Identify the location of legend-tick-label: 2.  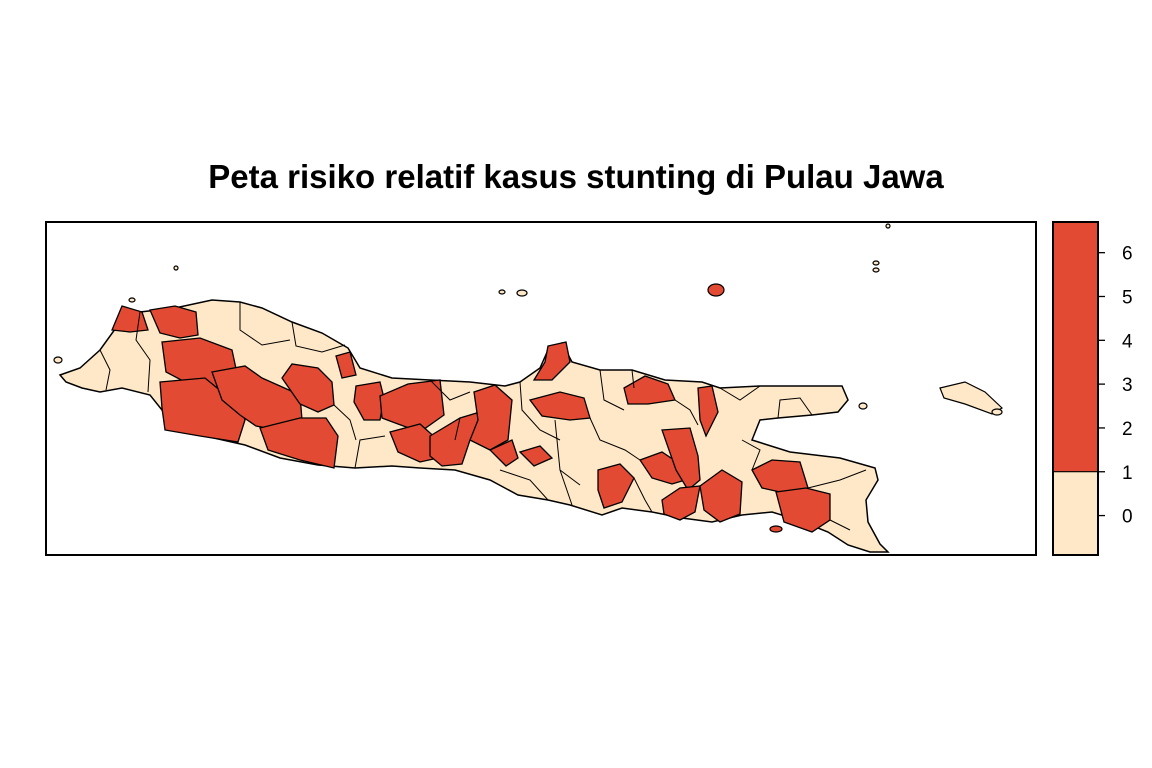
(1127, 429).